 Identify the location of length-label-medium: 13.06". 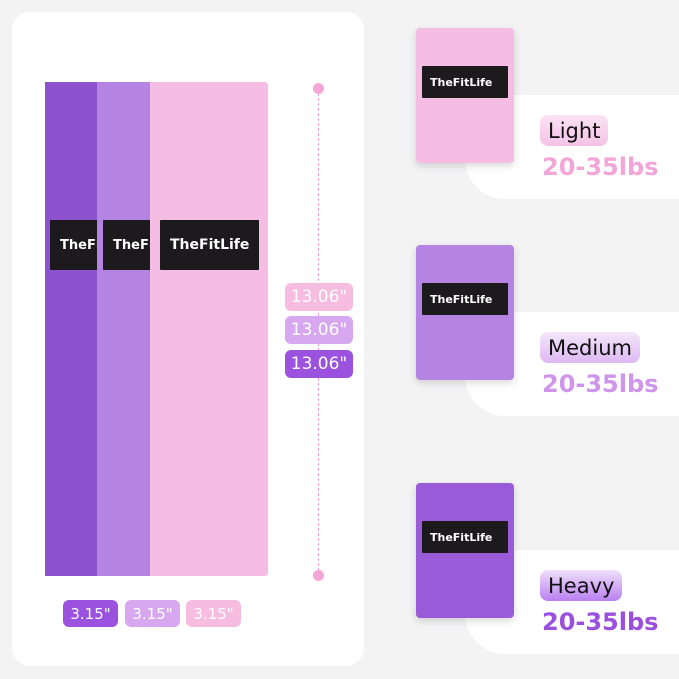
(319, 330).